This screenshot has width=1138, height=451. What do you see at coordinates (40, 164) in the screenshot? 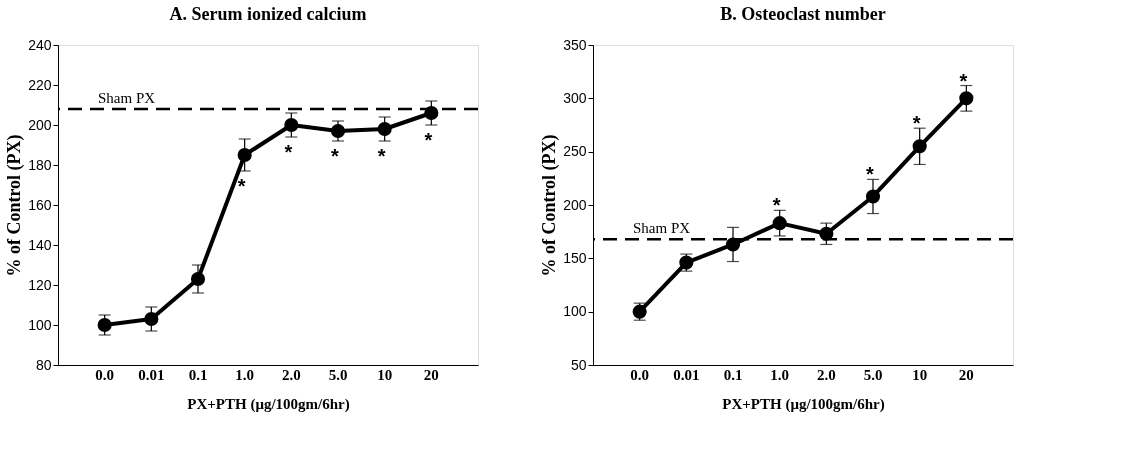
I see `y-tick-label: 180` at bounding box center [40, 164].